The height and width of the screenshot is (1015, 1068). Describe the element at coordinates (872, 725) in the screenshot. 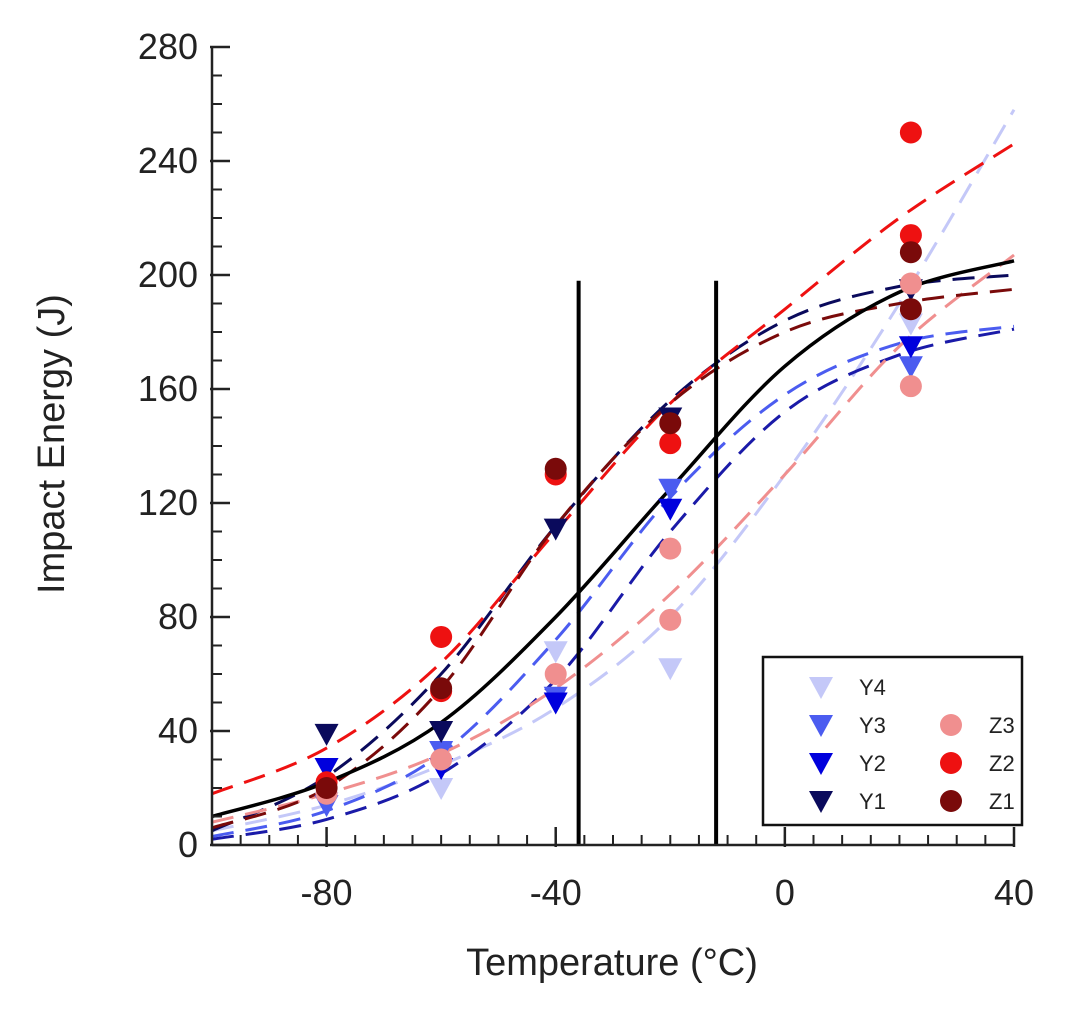

I see `legend-label-y3: Y3` at that location.